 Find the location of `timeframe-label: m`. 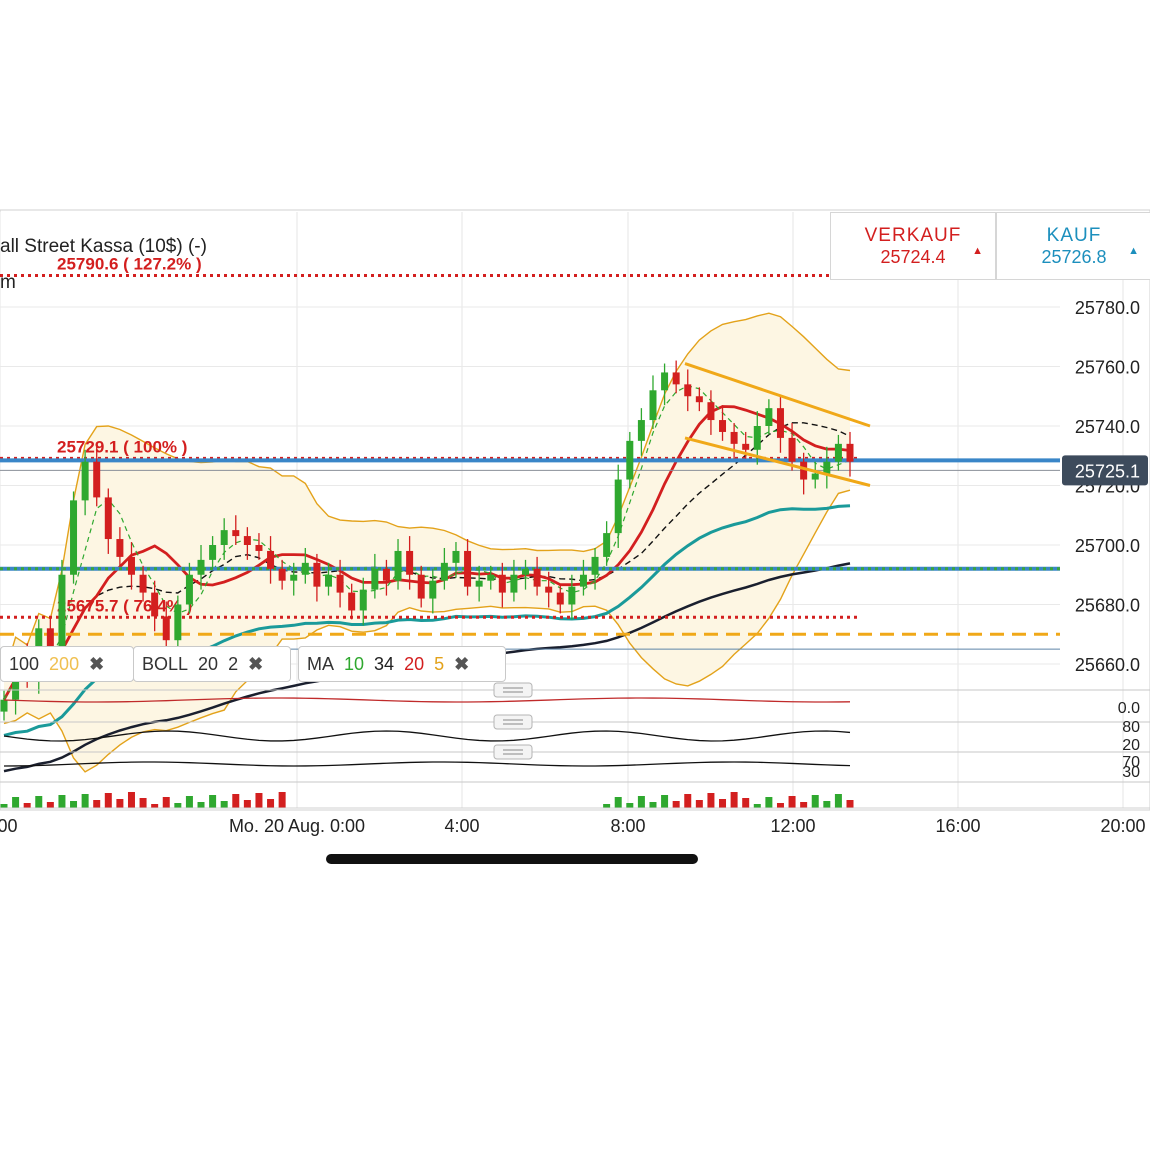

timeframe-label: m is located at coordinates (8, 282).